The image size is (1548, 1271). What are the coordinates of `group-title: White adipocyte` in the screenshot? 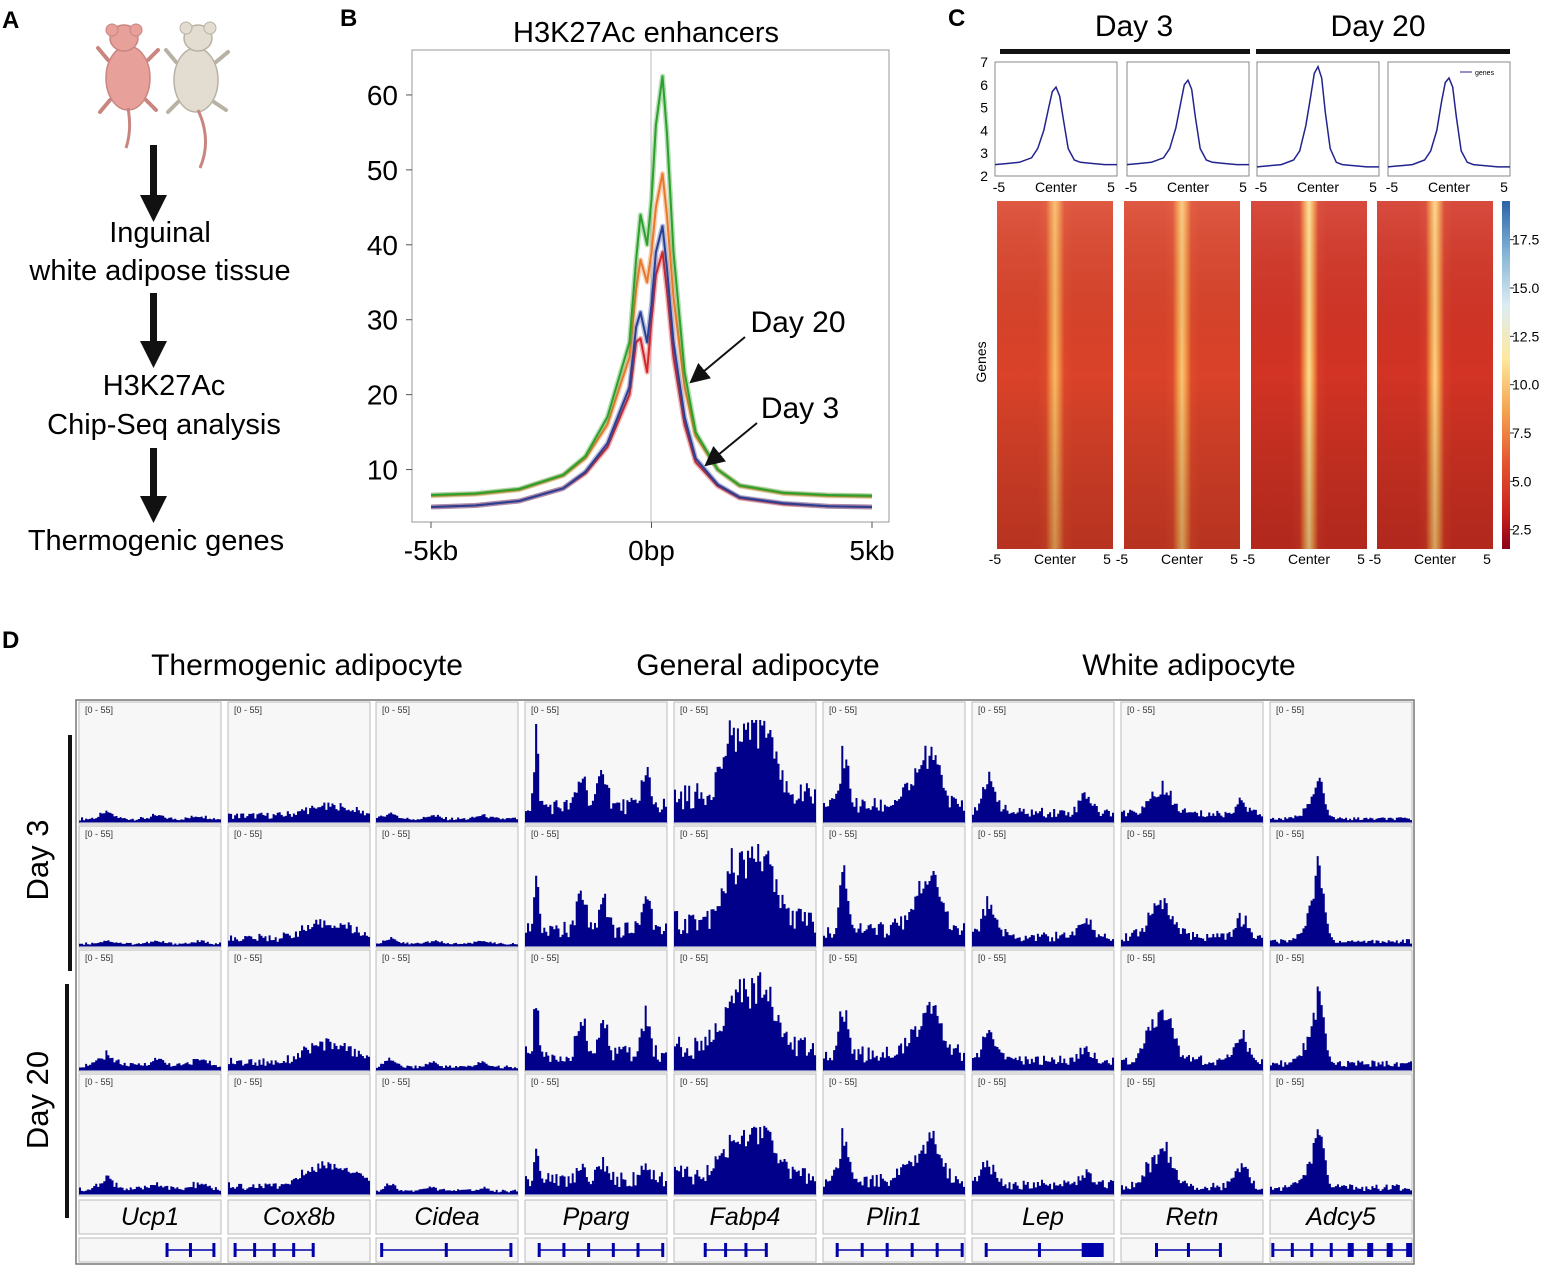 It's located at (1188, 665).